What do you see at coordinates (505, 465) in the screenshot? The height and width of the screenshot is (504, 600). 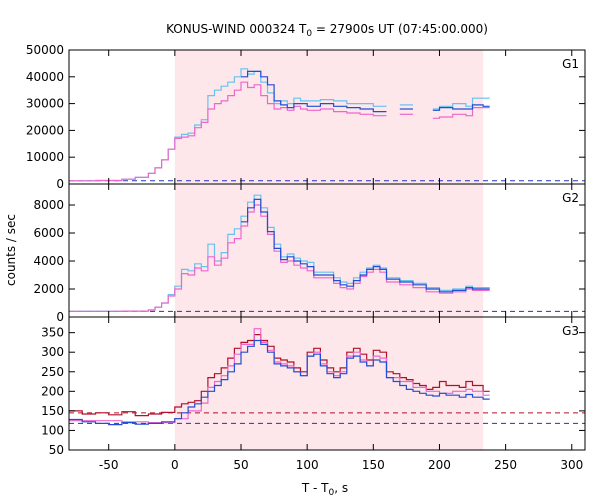 I see `x-tick-label: 250` at bounding box center [505, 465].